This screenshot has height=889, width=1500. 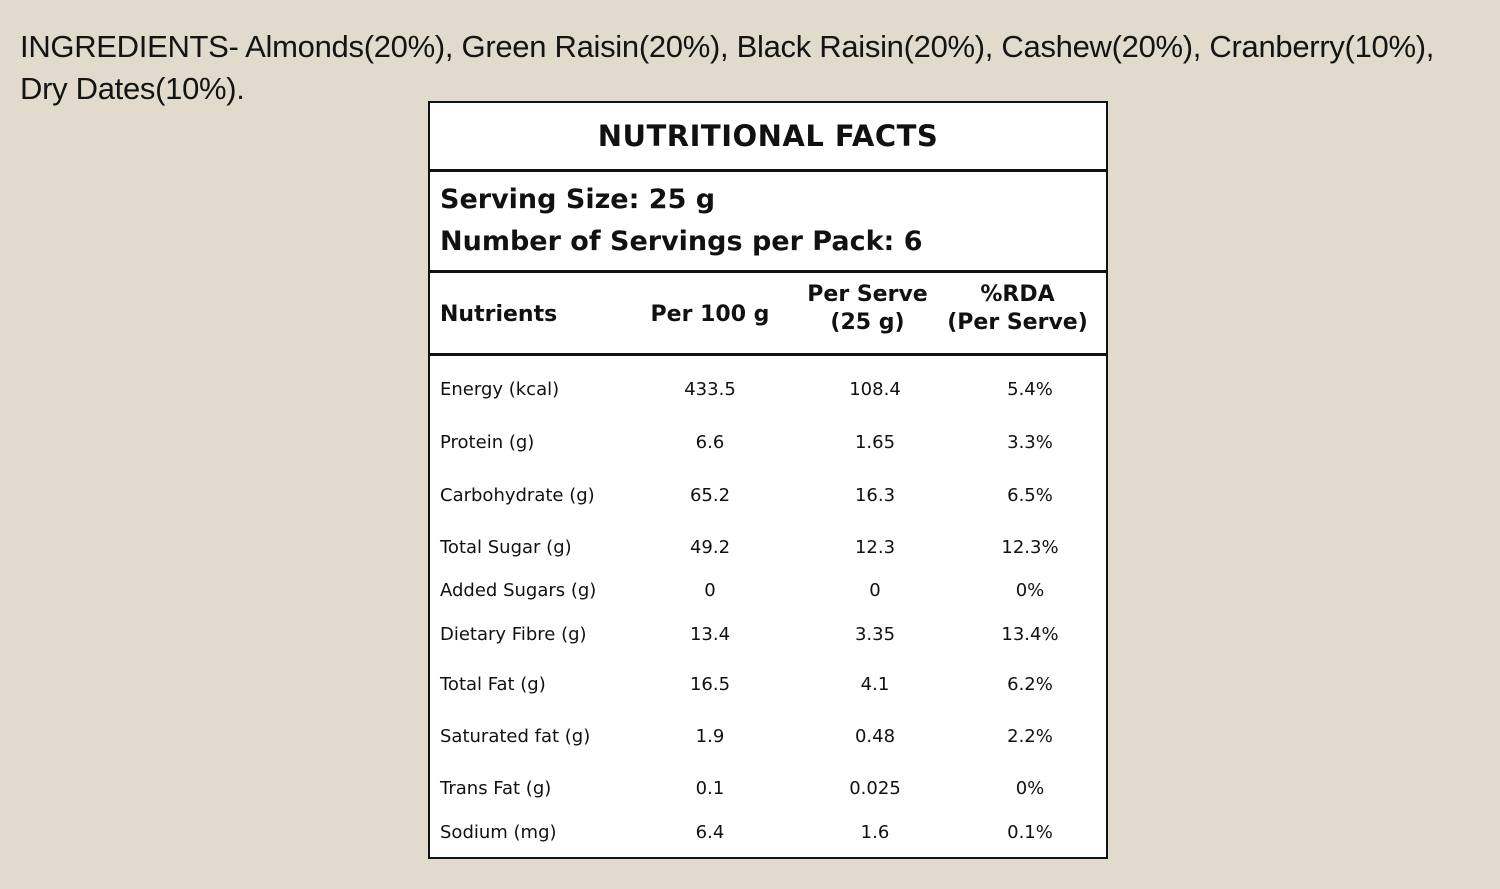 What do you see at coordinates (498, 832) in the screenshot?
I see `nutrient-name: Sodium (mg)` at bounding box center [498, 832].